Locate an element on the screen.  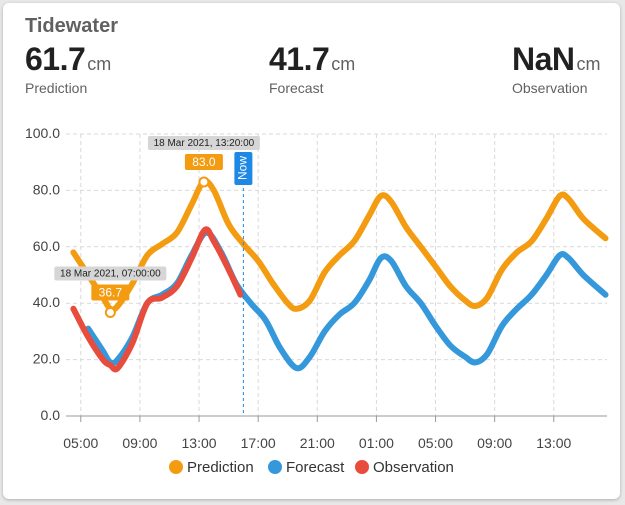
metric-forecast-value: 41.7 is located at coordinates (299, 59).